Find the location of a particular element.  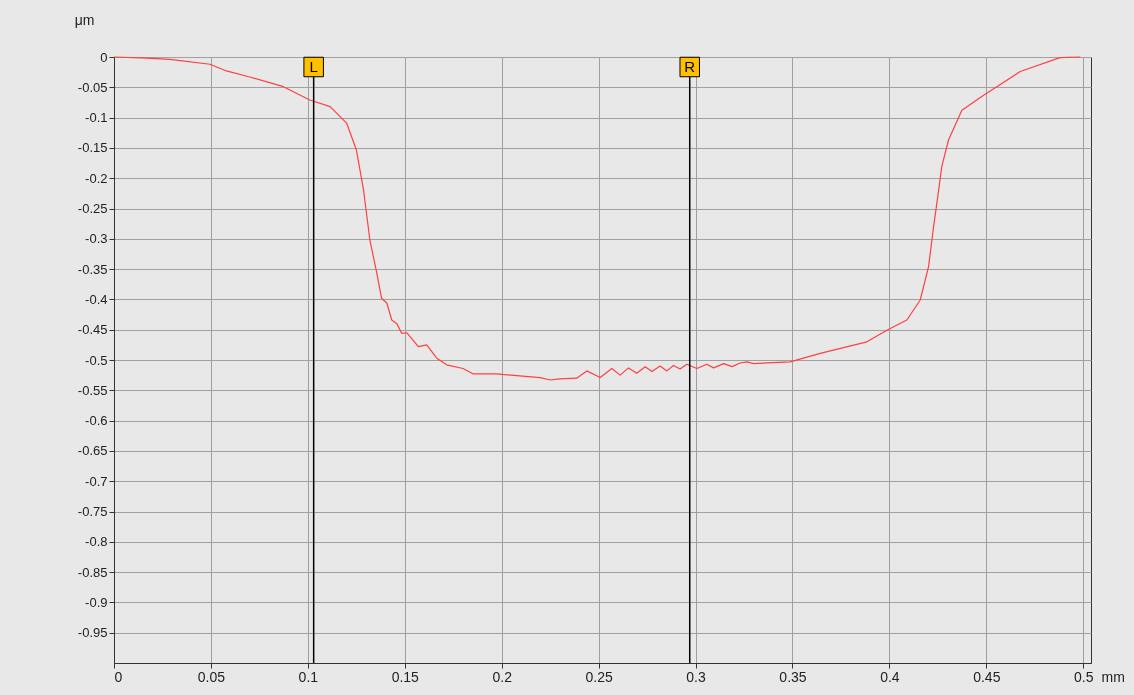

x-tick-label: 0.3 is located at coordinates (696, 676).